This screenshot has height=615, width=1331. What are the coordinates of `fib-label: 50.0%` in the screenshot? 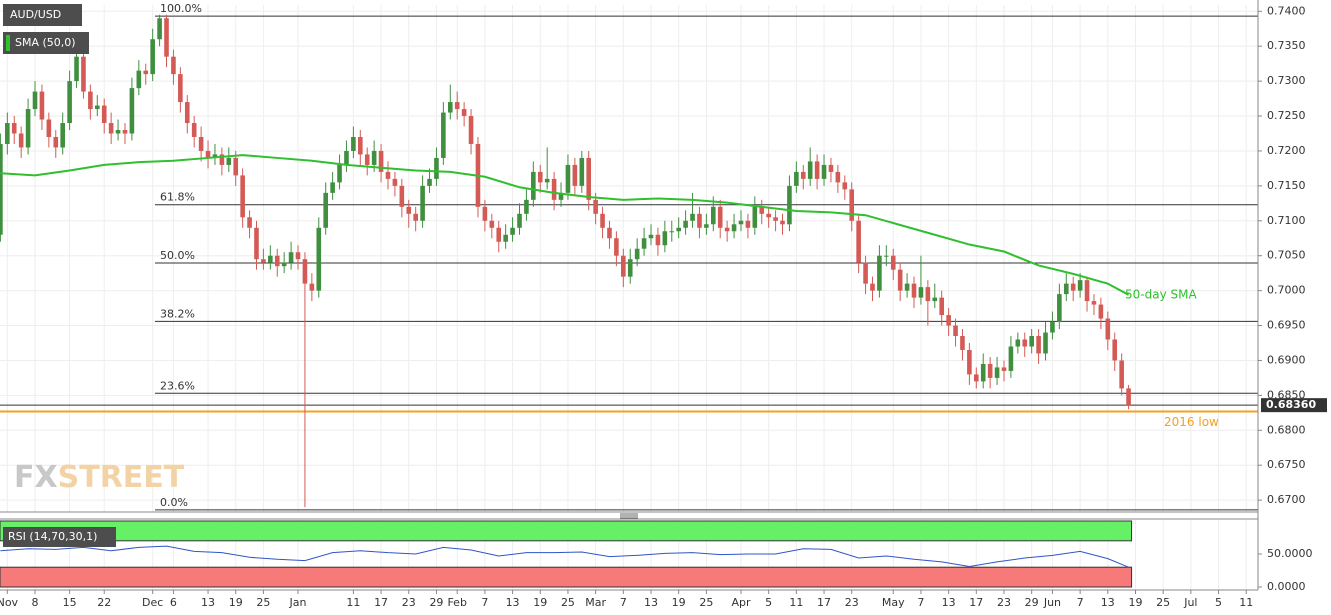 It's located at (177, 255).